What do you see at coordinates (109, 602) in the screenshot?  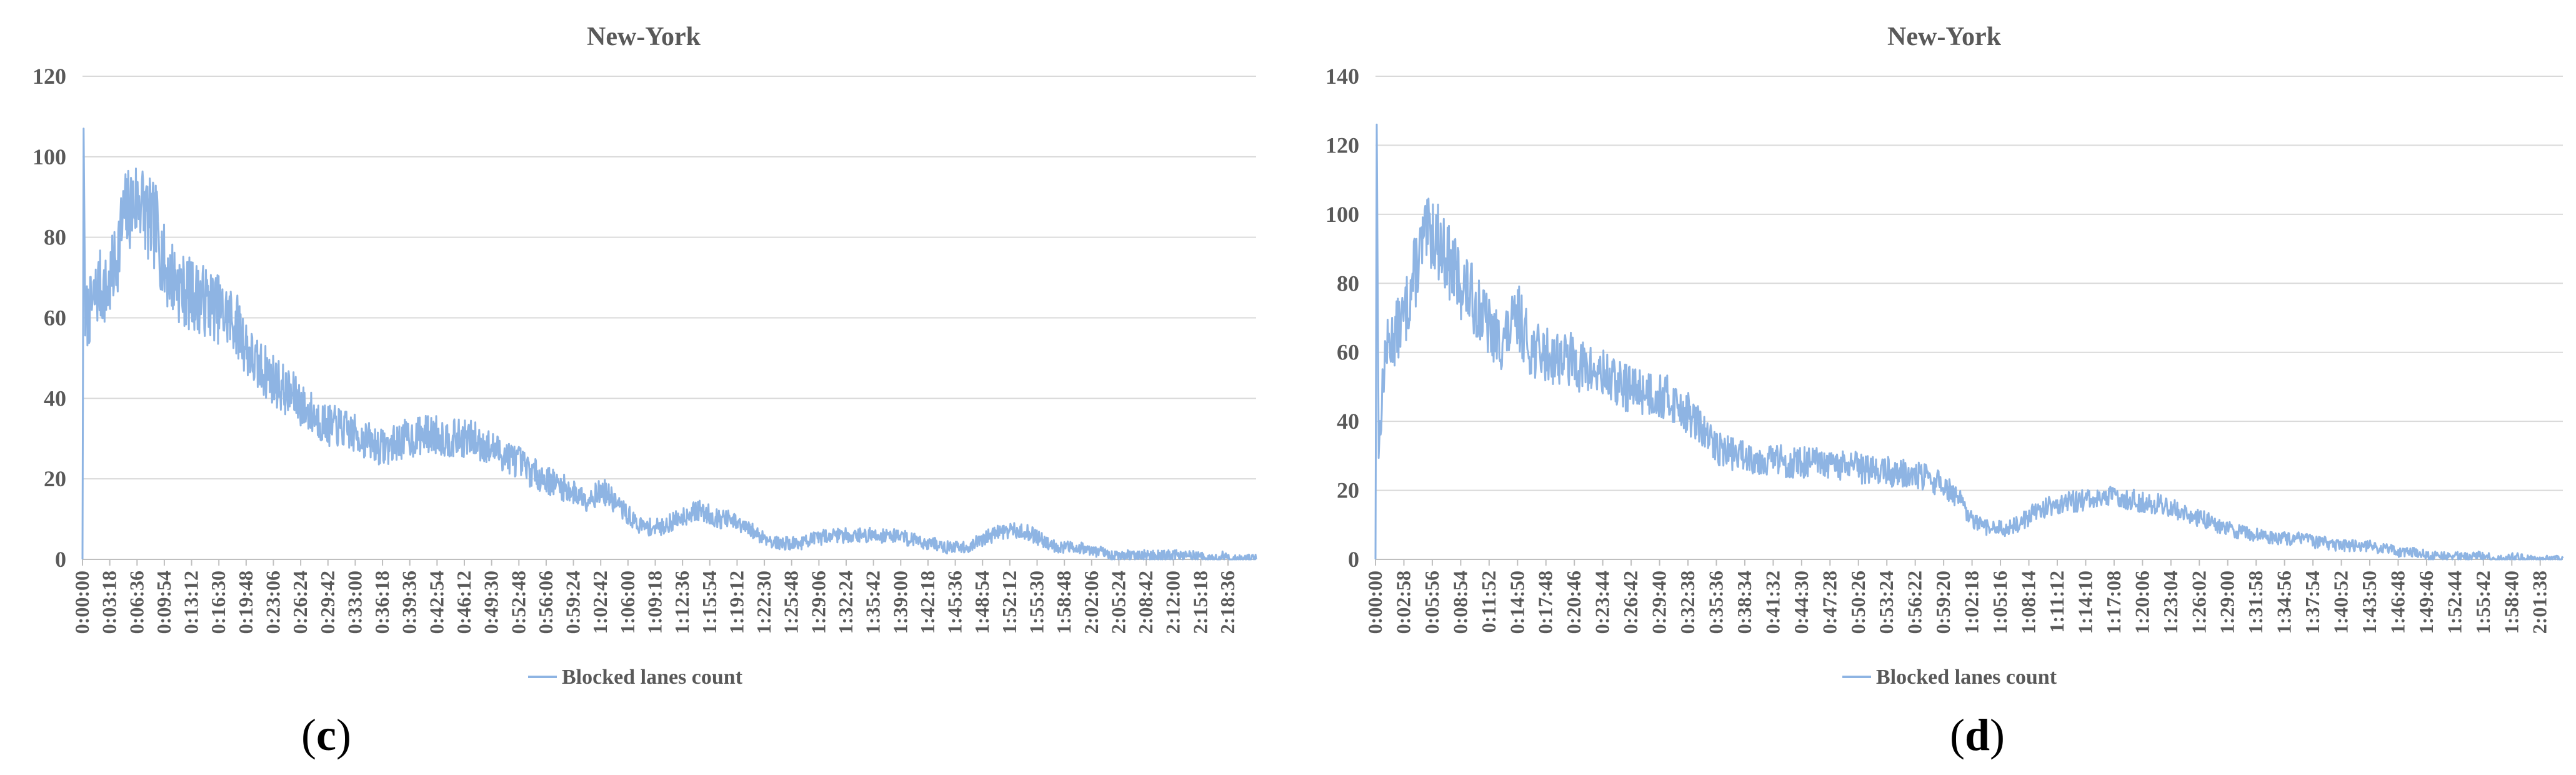 I see `x-tick-label: 0:03:18` at bounding box center [109, 602].